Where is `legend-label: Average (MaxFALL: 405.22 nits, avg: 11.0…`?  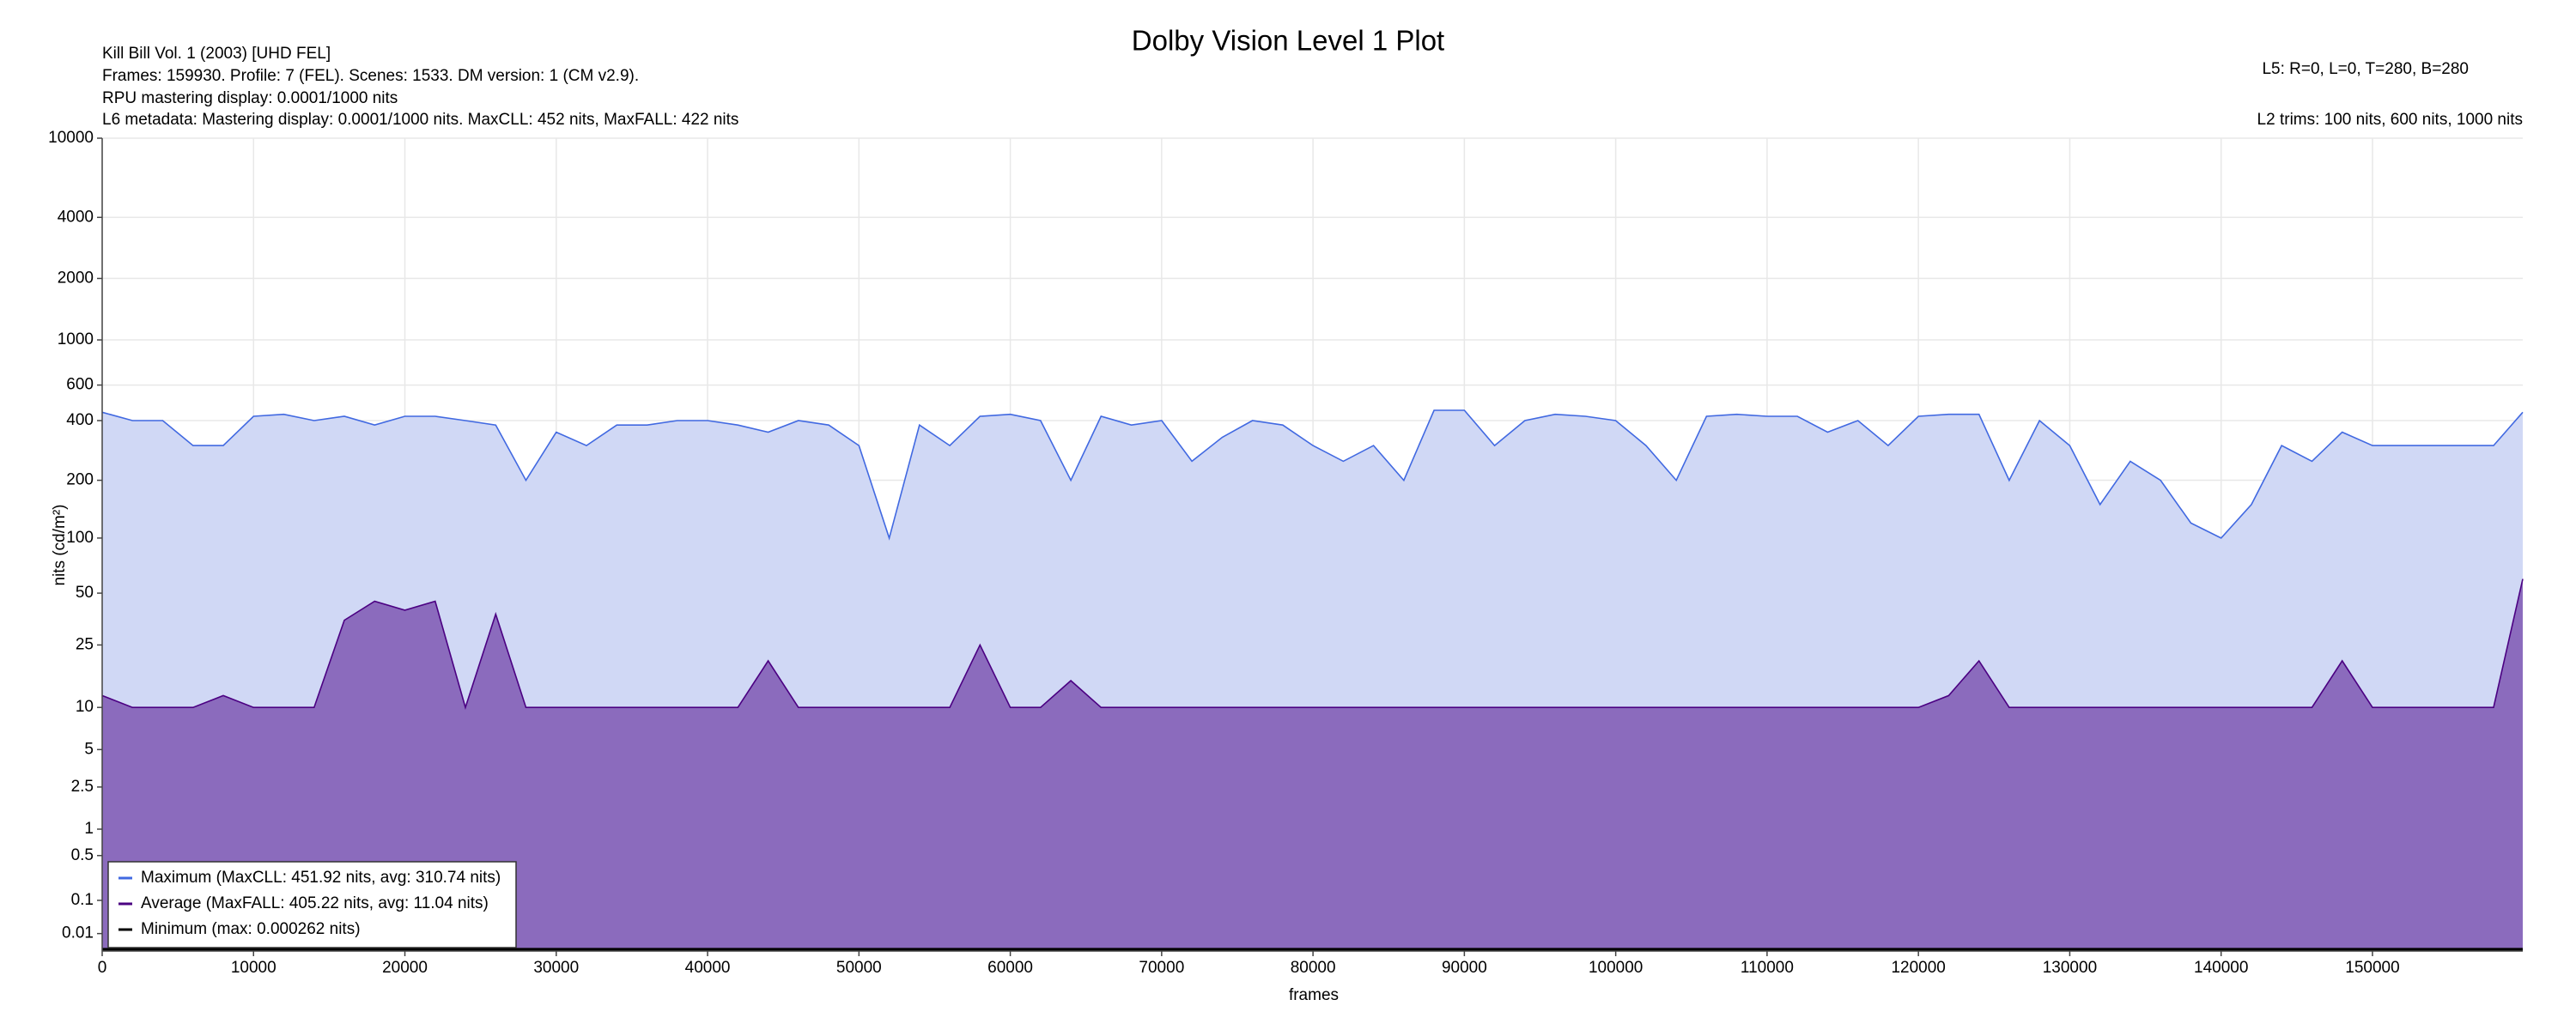 legend-label: Average (MaxFALL: 405.22 nits, avg: 11.0… is located at coordinates (315, 903).